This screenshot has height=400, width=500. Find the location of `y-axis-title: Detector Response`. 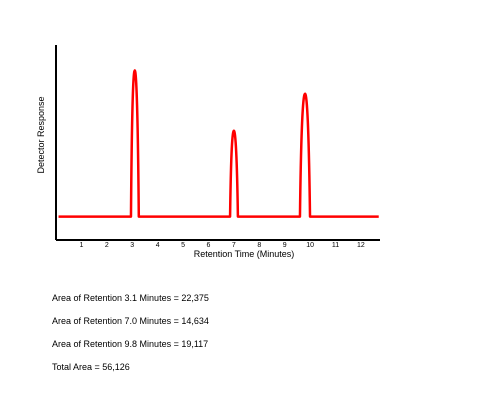

y-axis-title: Detector Response is located at coordinates (41, 134).